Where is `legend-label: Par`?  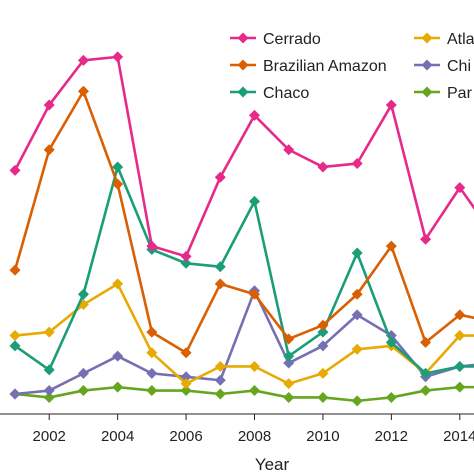
legend-label: Par is located at coordinates (460, 93).